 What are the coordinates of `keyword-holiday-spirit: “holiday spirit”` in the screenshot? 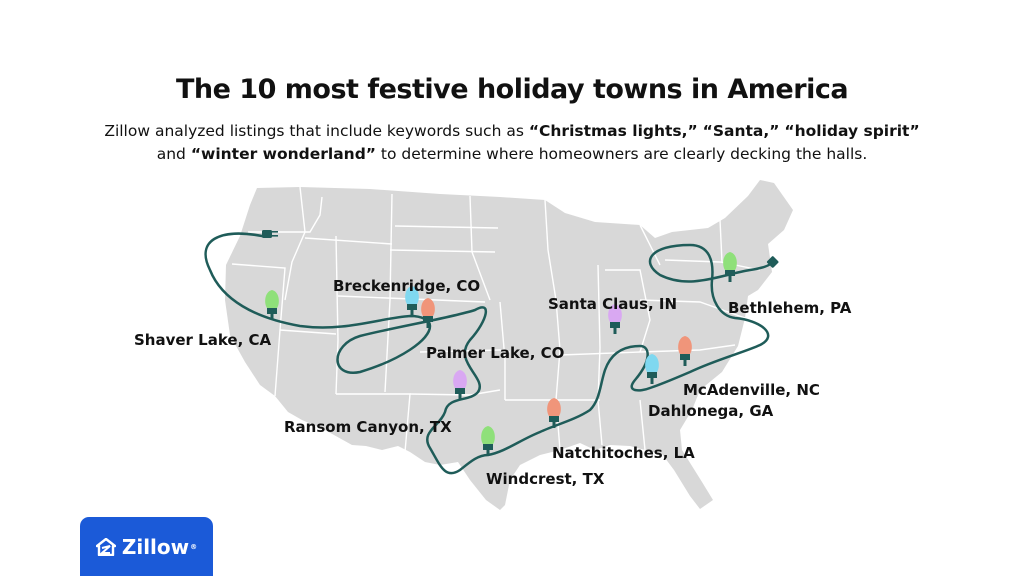 It's located at (852, 131).